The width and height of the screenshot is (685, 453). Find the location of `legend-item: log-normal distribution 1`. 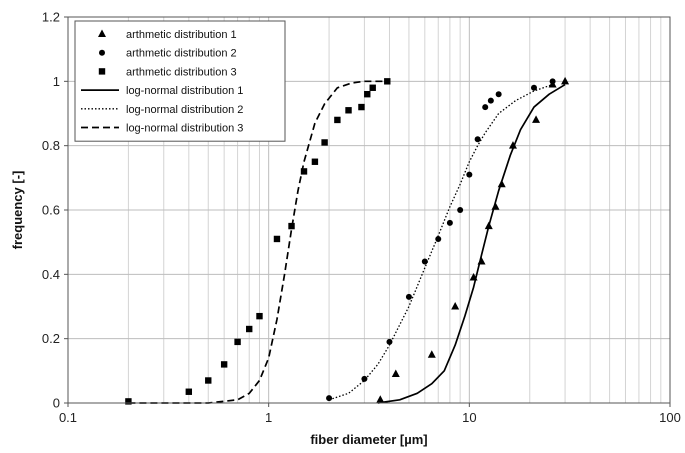

legend-item: log-normal distribution 1 is located at coordinates (162, 91).